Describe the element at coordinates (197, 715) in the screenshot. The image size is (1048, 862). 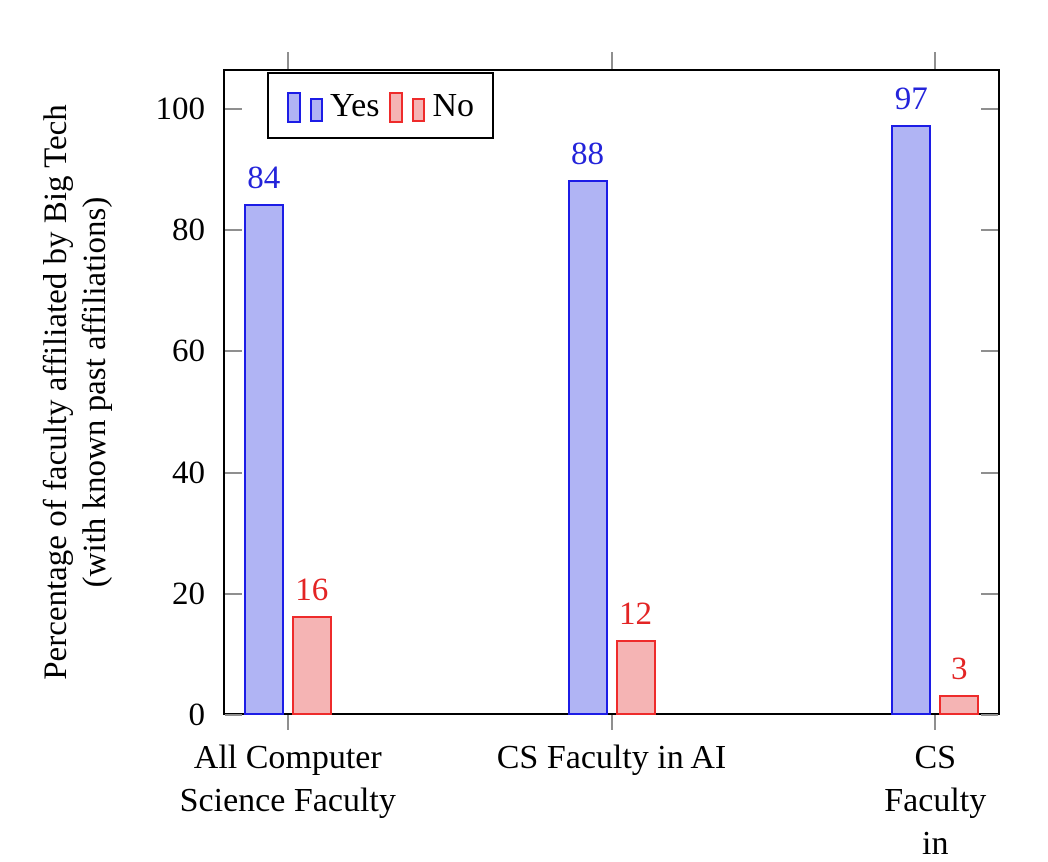
I see `y-tick-label: 0` at that location.